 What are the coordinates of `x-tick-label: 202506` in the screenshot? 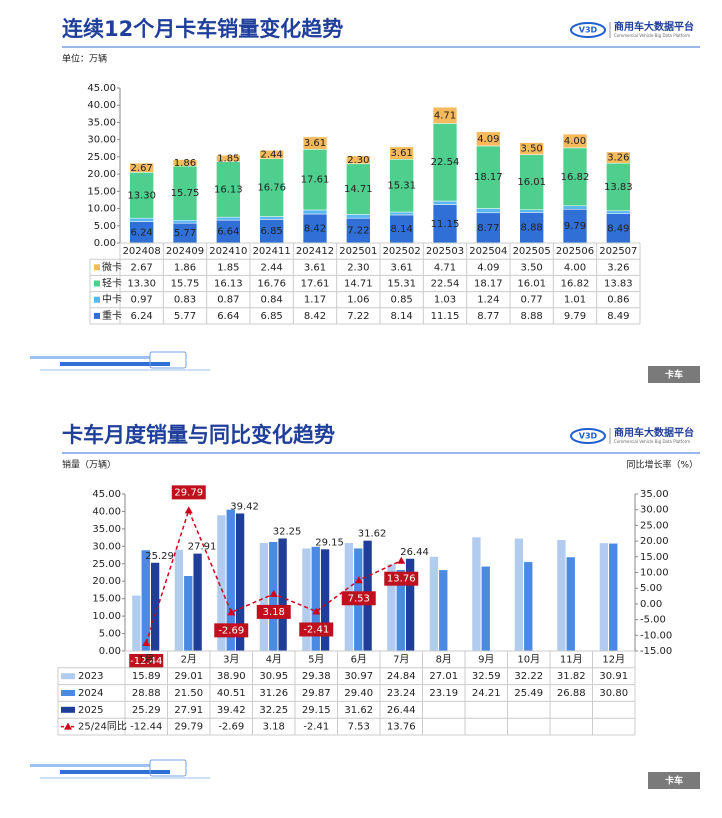 It's located at (575, 251).